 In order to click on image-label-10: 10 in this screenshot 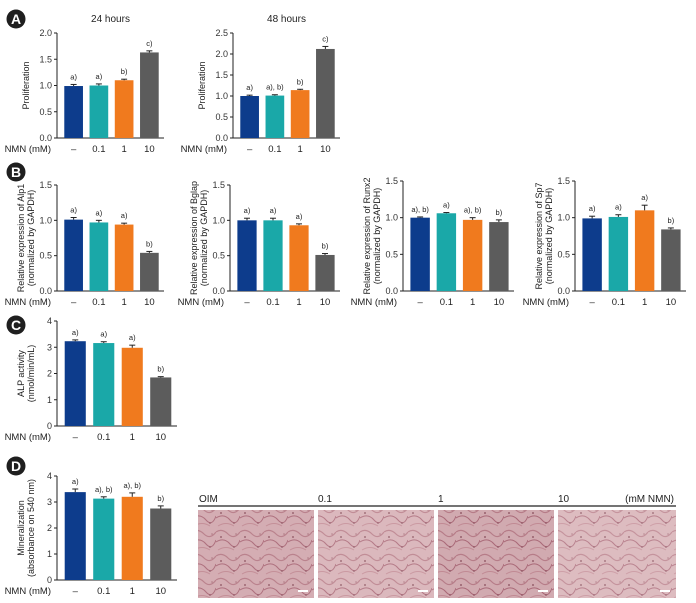, I will do `click(564, 499)`.